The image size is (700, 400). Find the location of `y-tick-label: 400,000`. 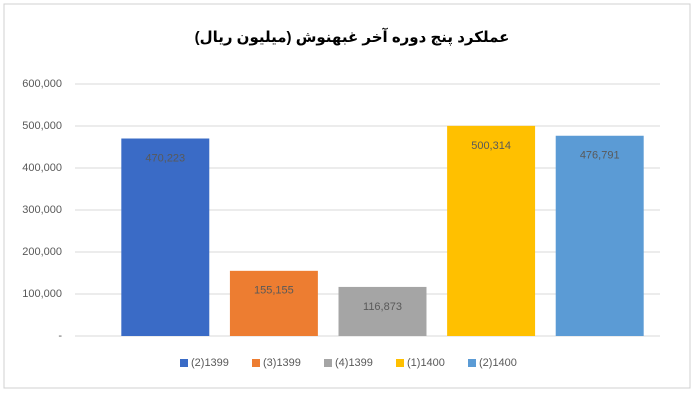

y-tick-label: 400,000 is located at coordinates (42, 168).